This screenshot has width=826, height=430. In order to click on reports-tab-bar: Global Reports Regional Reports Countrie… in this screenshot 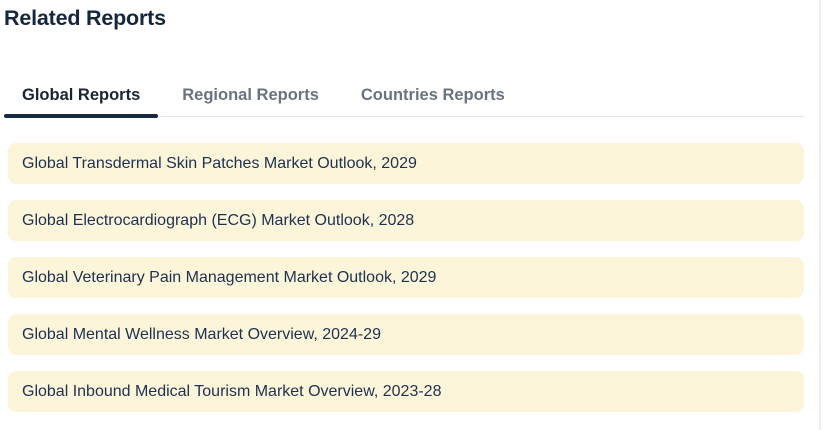, I will do `click(404, 96)`.